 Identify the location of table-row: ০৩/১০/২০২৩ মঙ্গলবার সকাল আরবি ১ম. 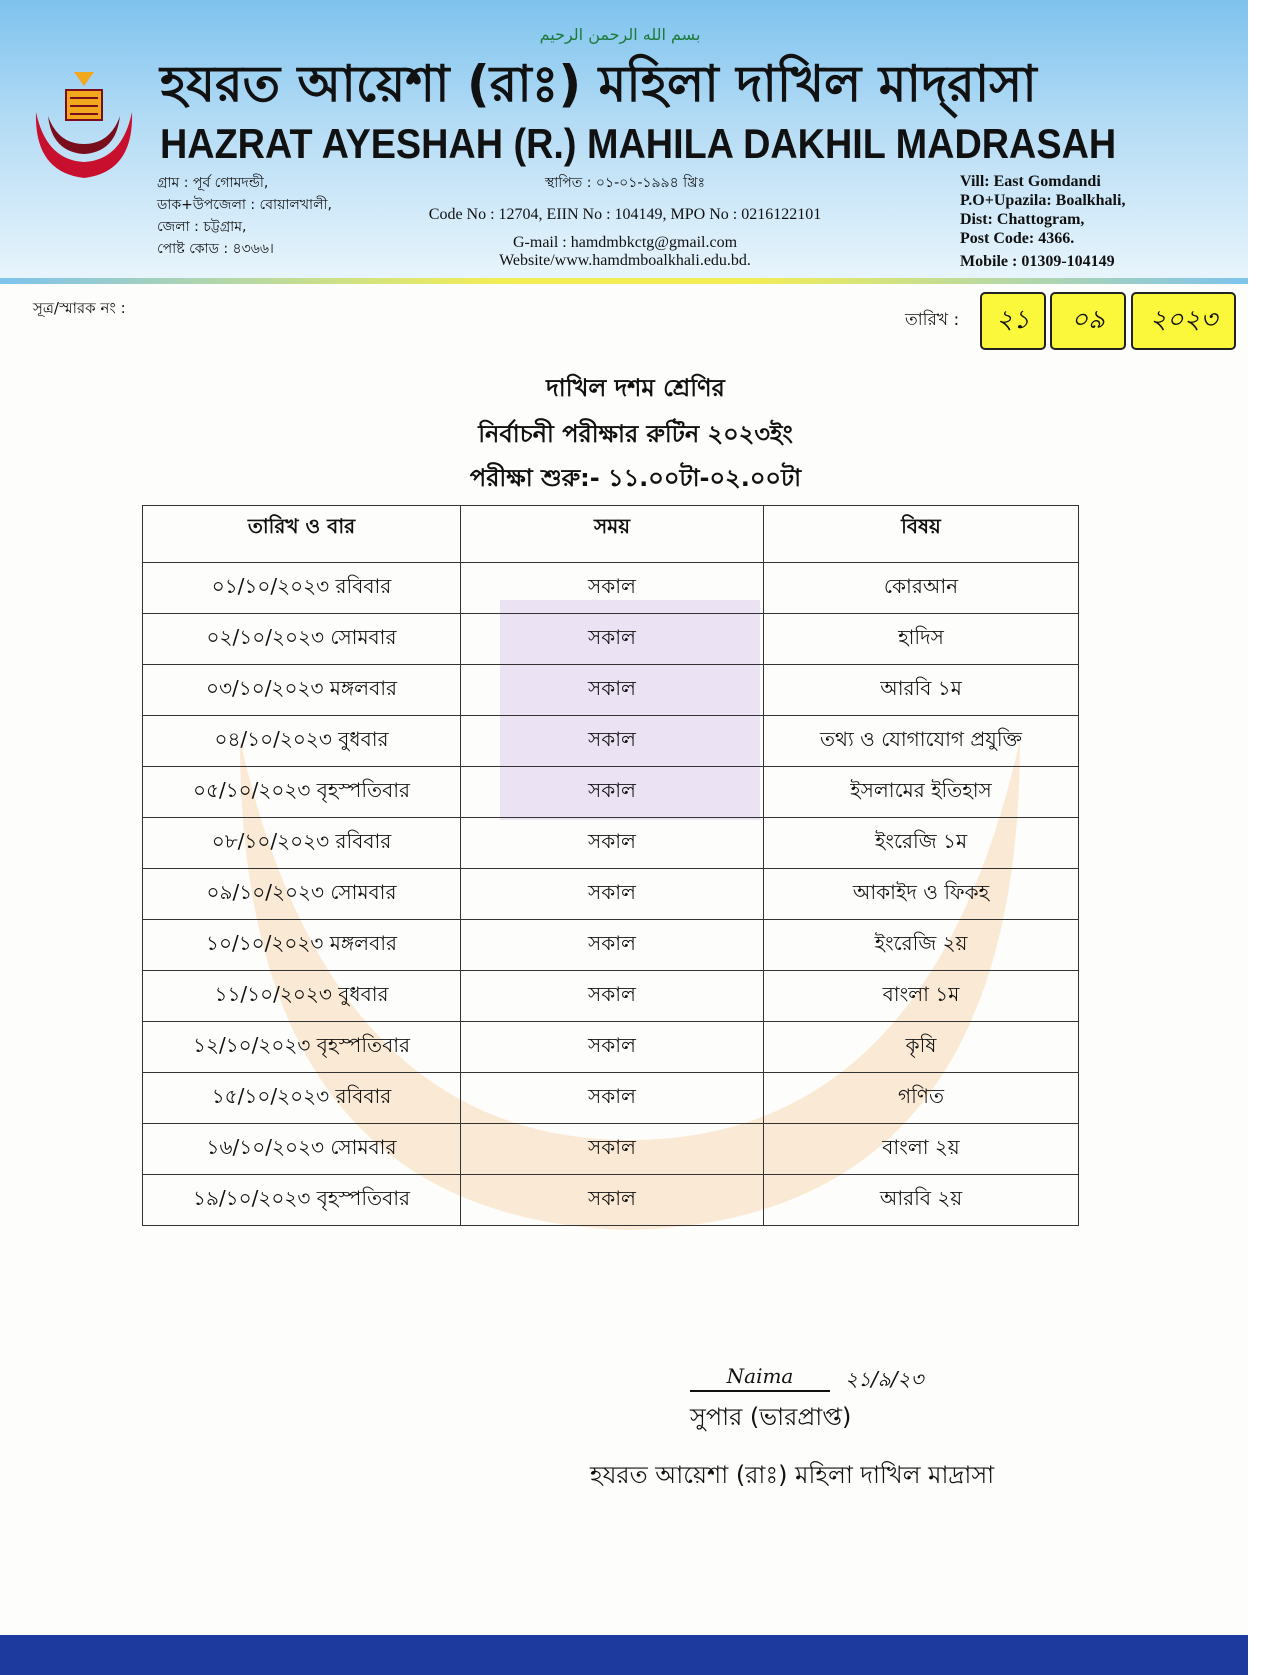
(610, 690).